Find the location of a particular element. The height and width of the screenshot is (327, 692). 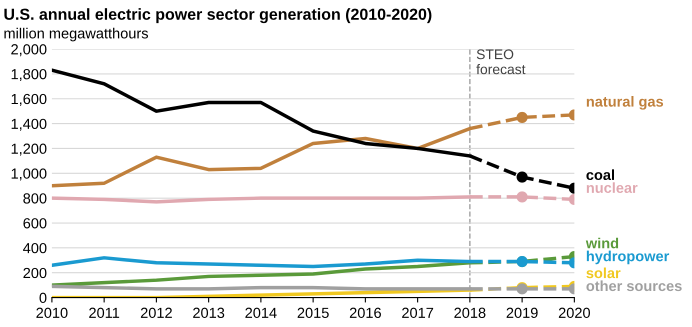

series-label: coal is located at coordinates (600, 174).